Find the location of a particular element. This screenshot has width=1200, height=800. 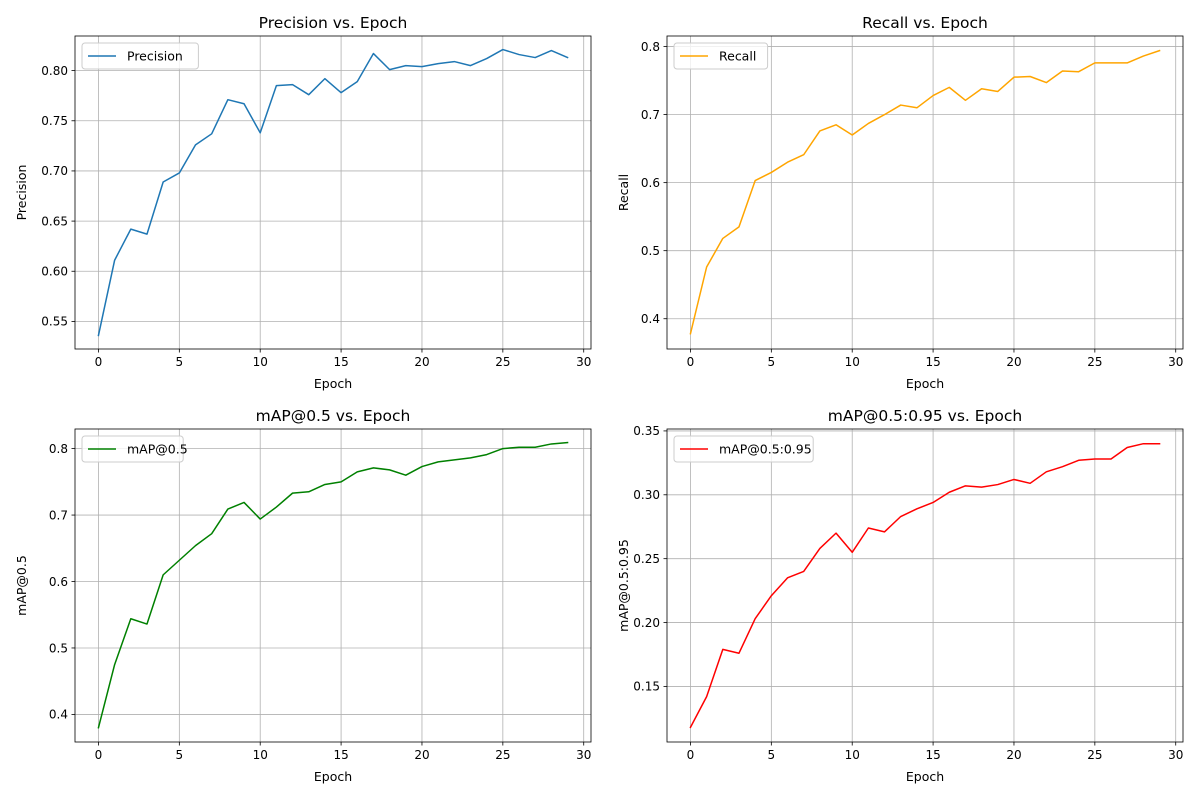

chart-title: Precision vs. Epoch is located at coordinates (333, 23).